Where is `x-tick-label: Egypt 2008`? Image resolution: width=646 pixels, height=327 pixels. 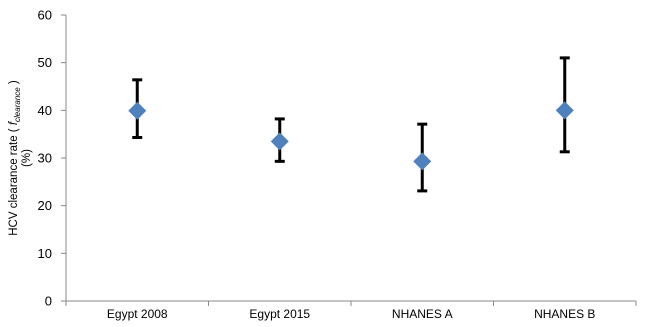
x-tick-label: Egypt 2008 is located at coordinates (137, 314).